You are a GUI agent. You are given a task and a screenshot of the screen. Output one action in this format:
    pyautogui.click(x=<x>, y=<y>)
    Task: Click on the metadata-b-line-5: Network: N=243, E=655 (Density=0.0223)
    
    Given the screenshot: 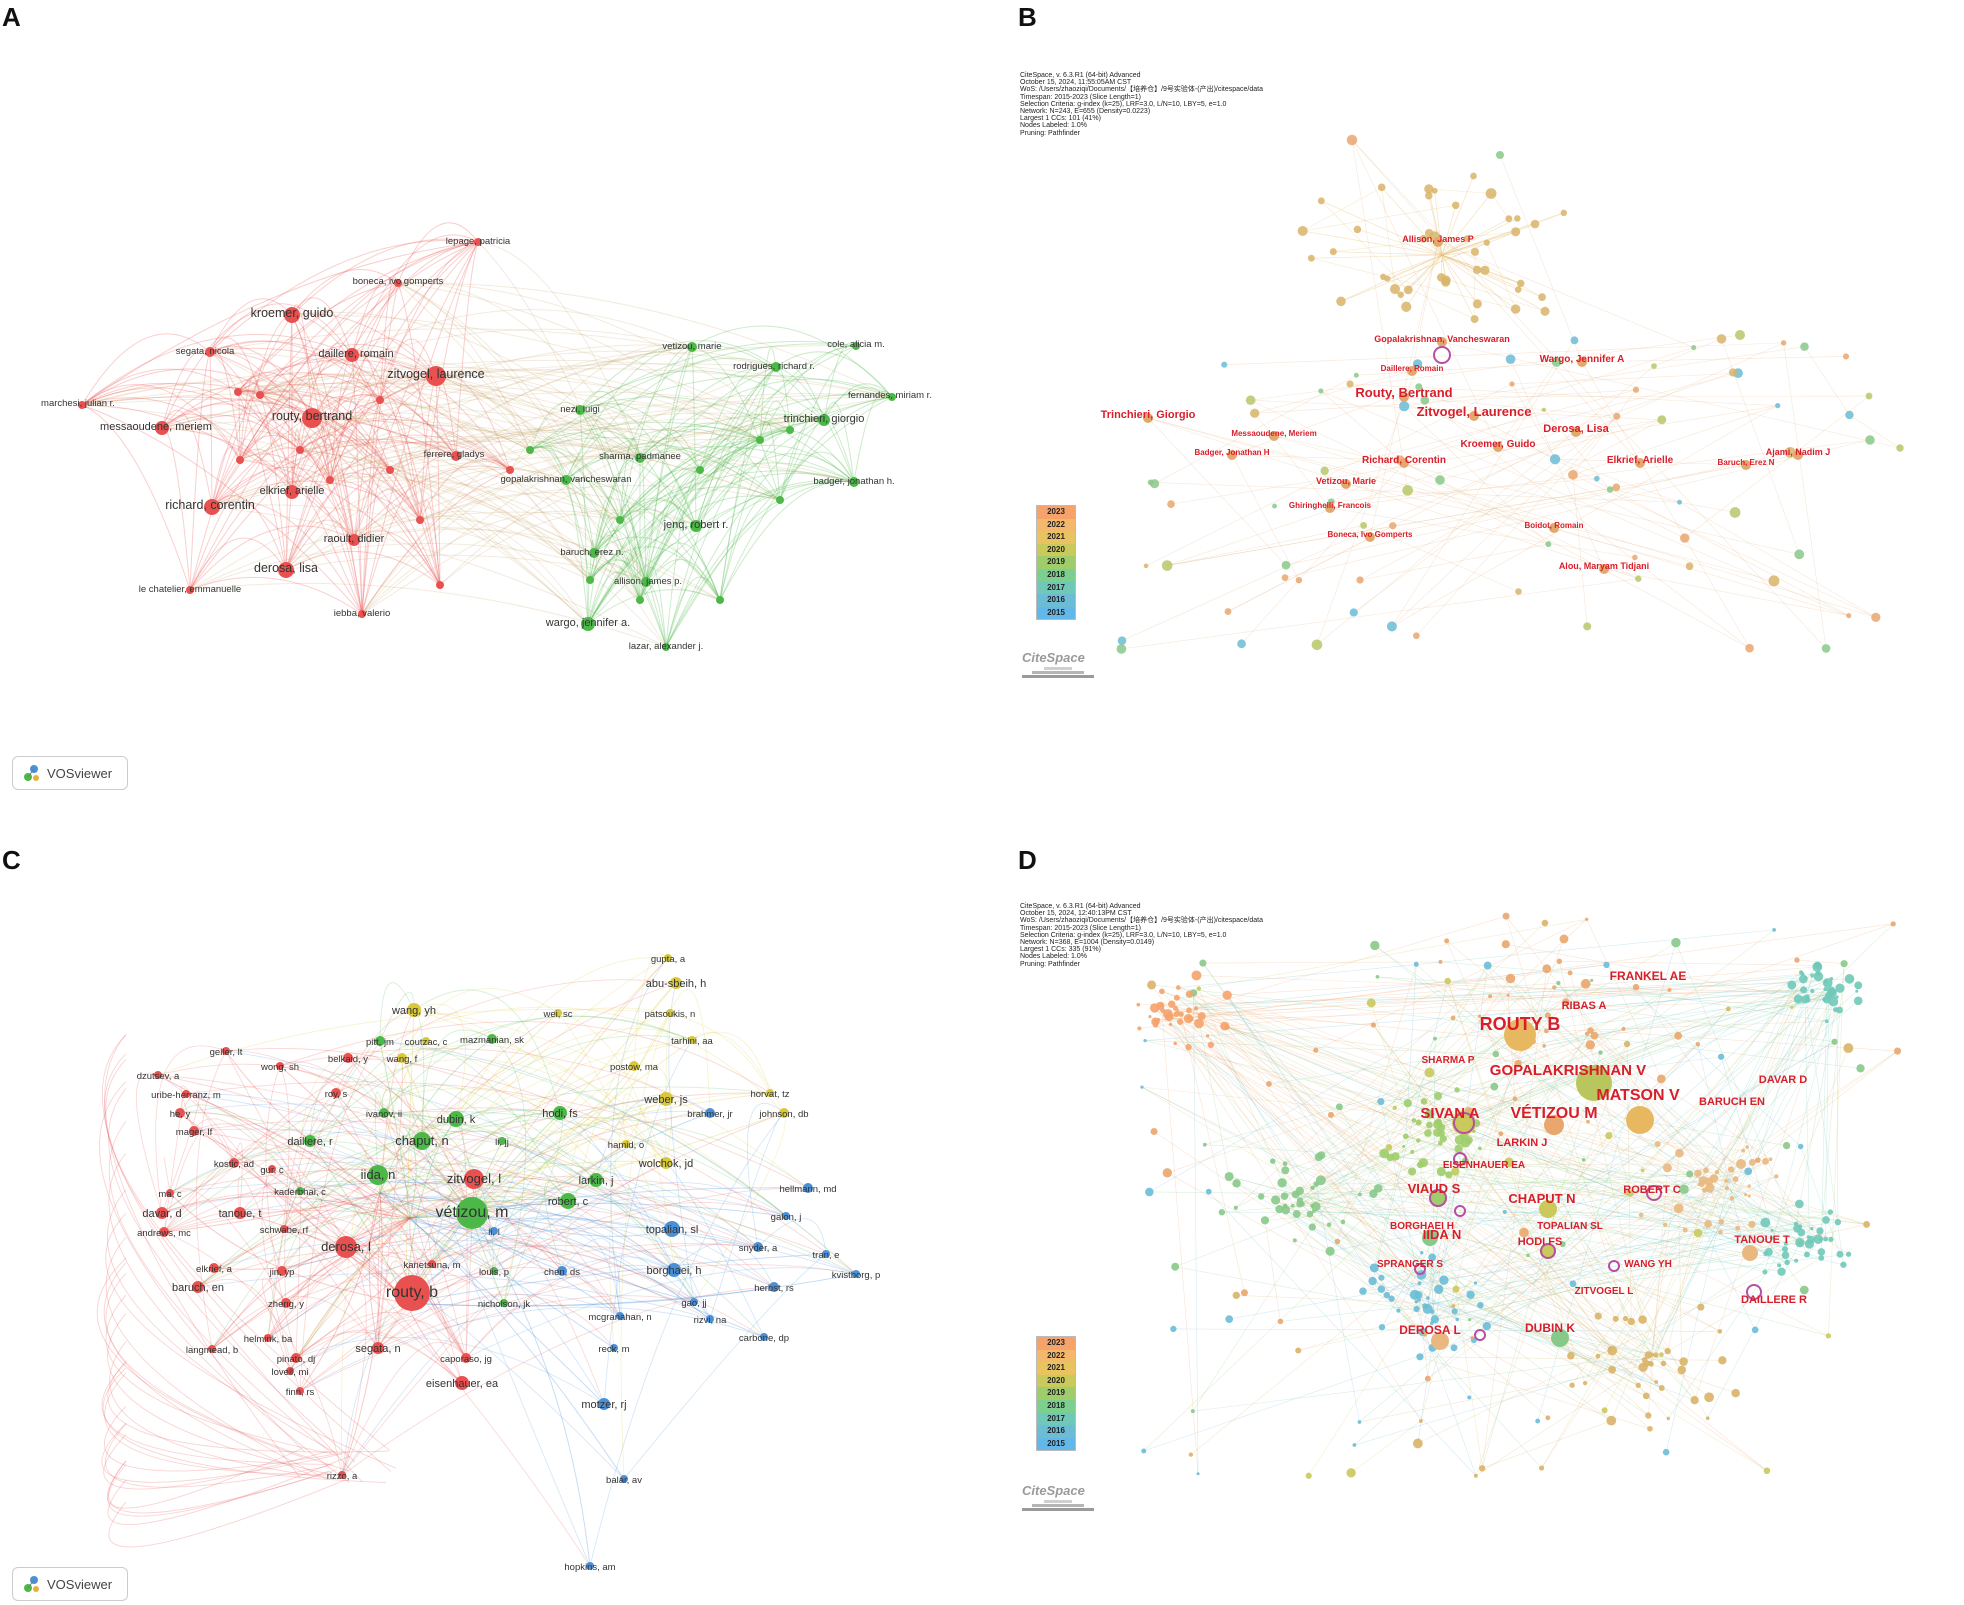 What is the action you would take?
    pyautogui.click(x=1085, y=112)
    